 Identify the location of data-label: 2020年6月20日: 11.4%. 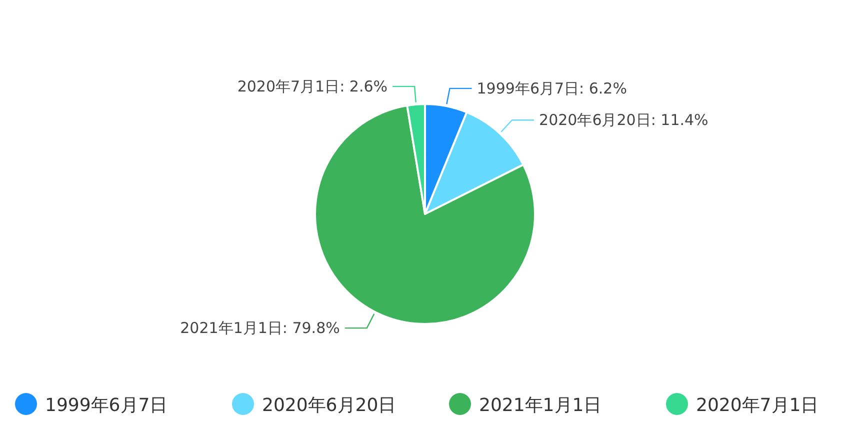
(623, 120).